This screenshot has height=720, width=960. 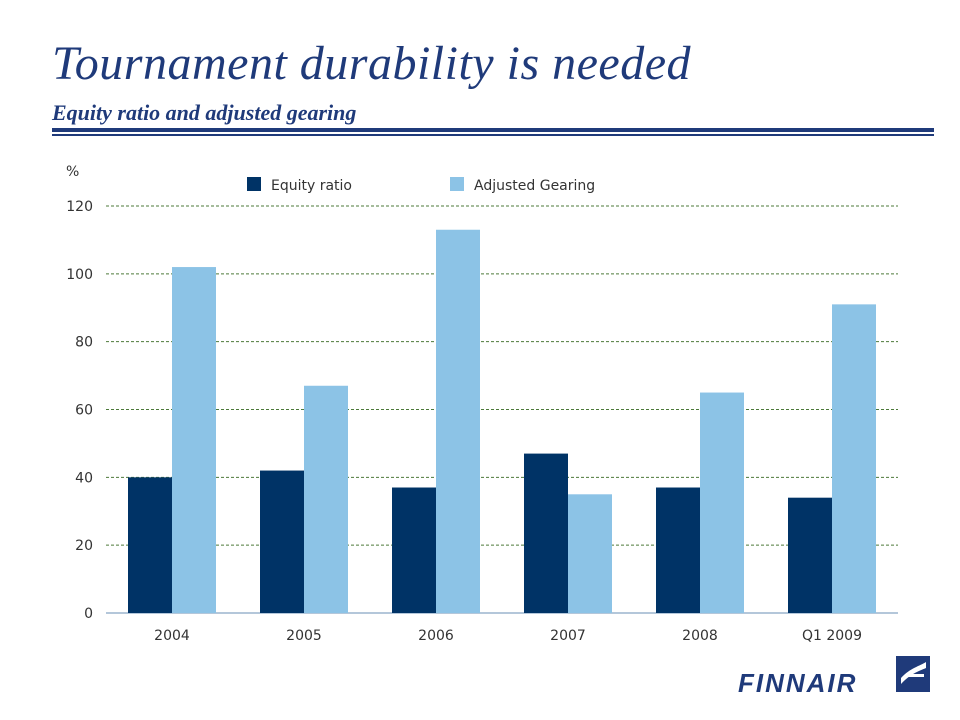 I want to click on x-tick-label: 2006, so click(x=436, y=636).